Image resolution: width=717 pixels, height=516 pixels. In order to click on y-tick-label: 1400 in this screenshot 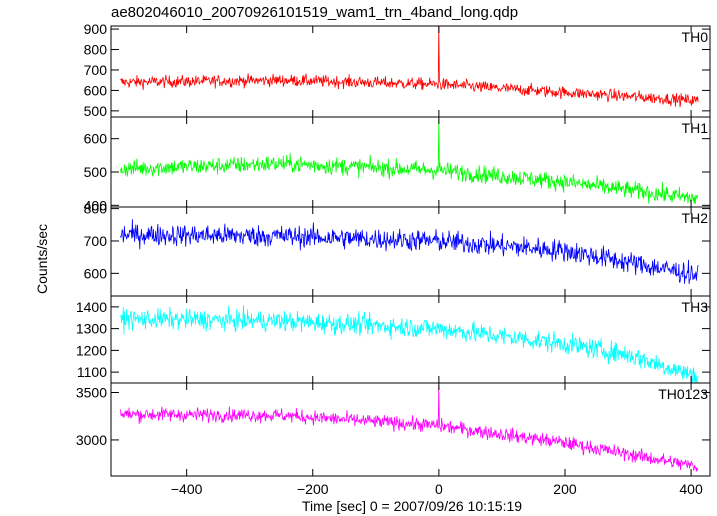, I will do `click(91, 307)`.